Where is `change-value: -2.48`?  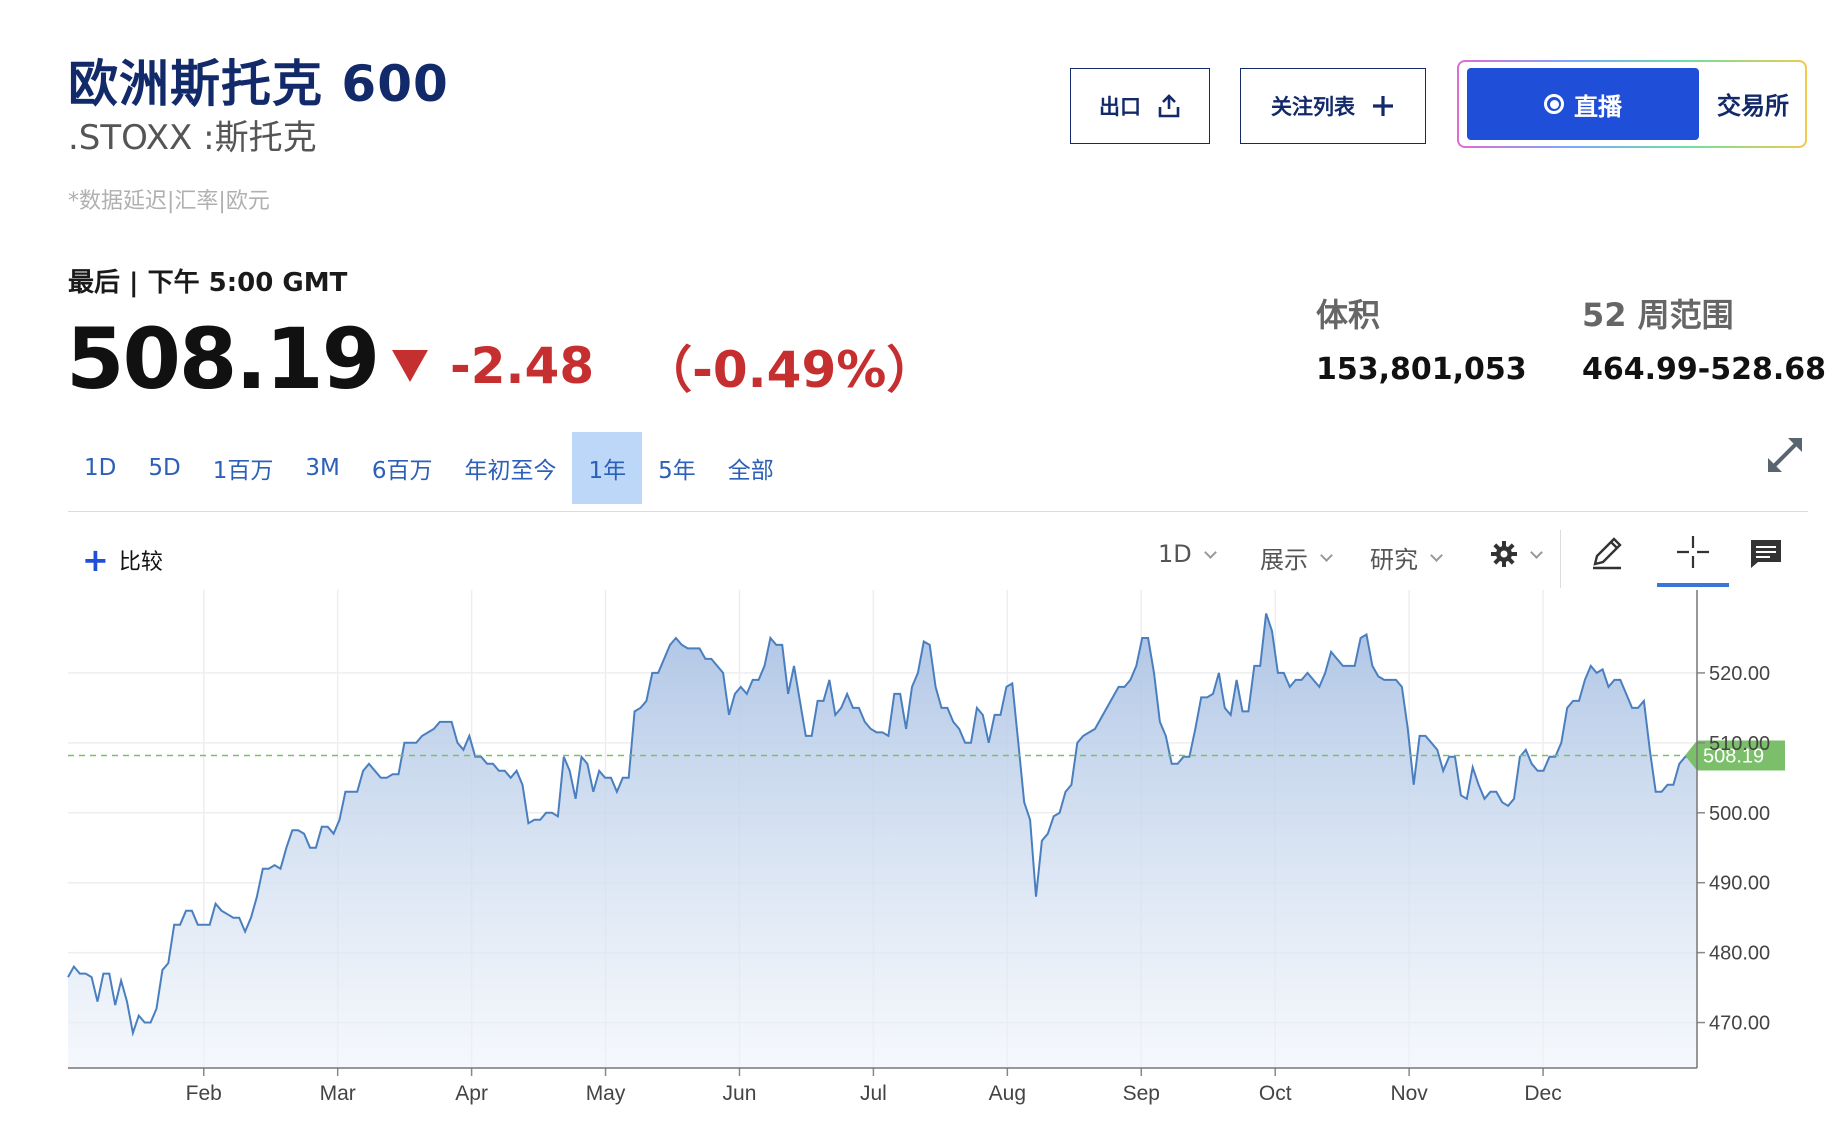
change-value: -2.48 is located at coordinates (522, 366).